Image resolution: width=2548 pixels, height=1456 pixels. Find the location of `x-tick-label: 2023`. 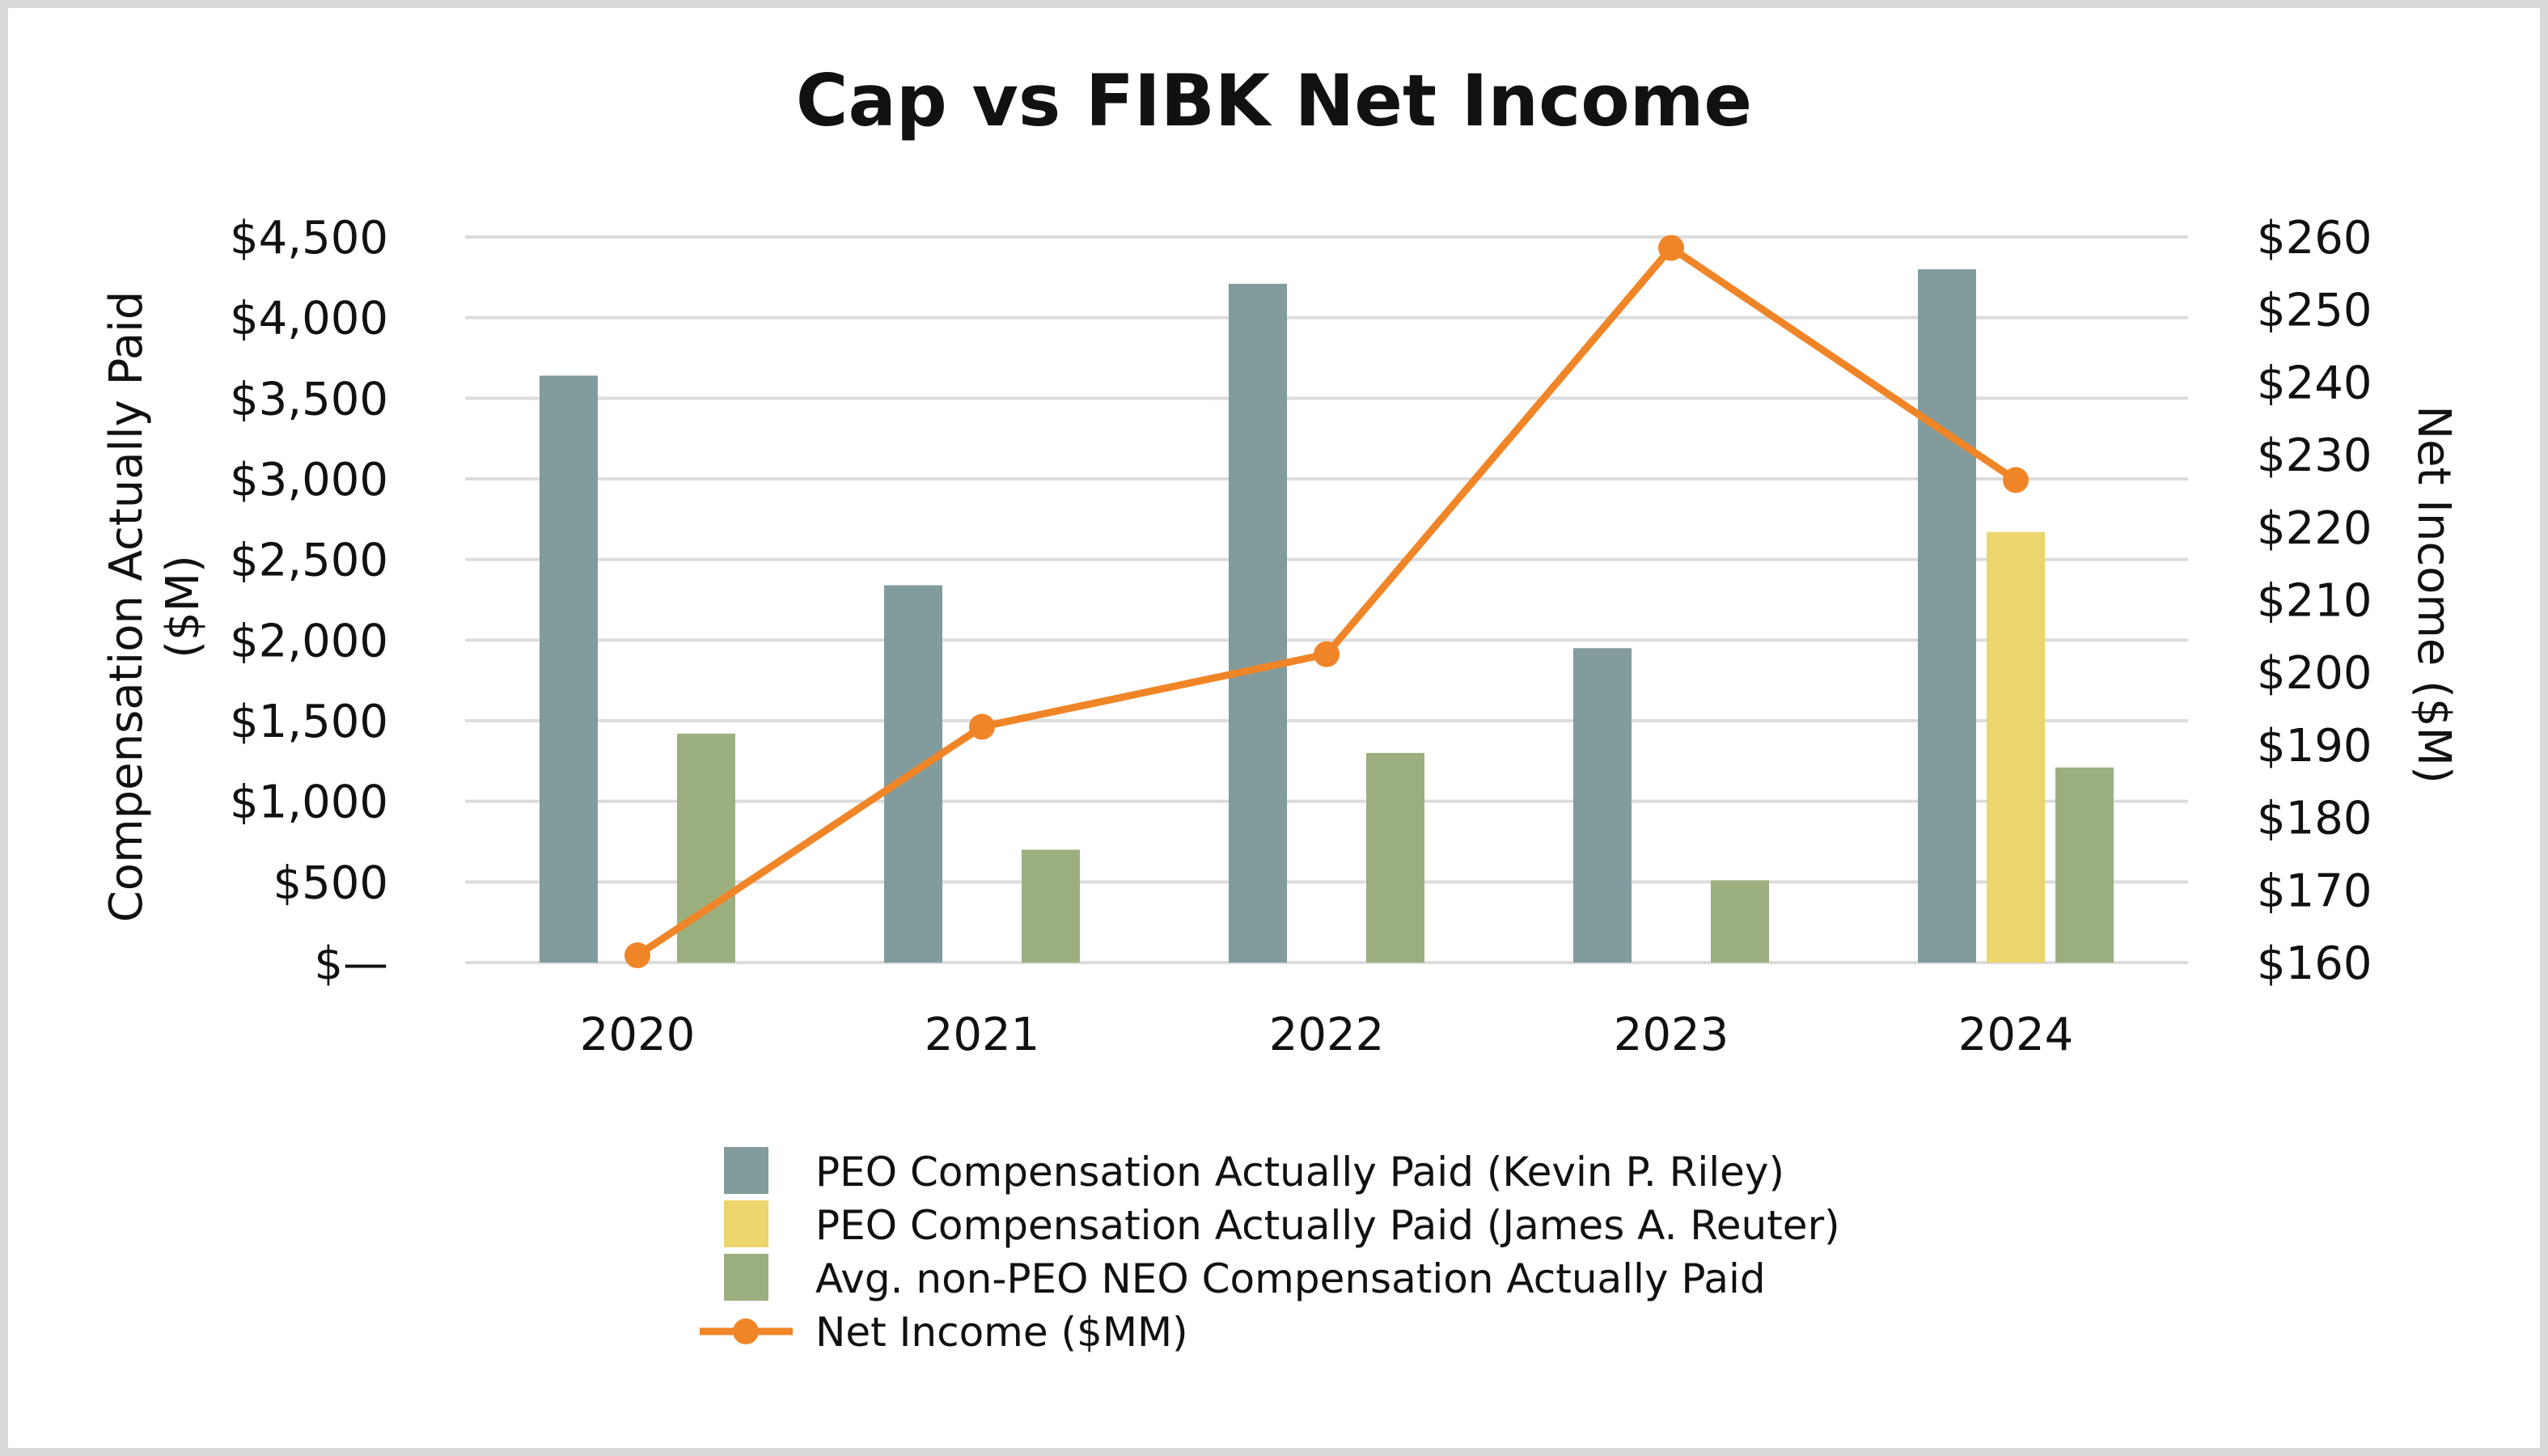

x-tick-label: 2023 is located at coordinates (1671, 1035).